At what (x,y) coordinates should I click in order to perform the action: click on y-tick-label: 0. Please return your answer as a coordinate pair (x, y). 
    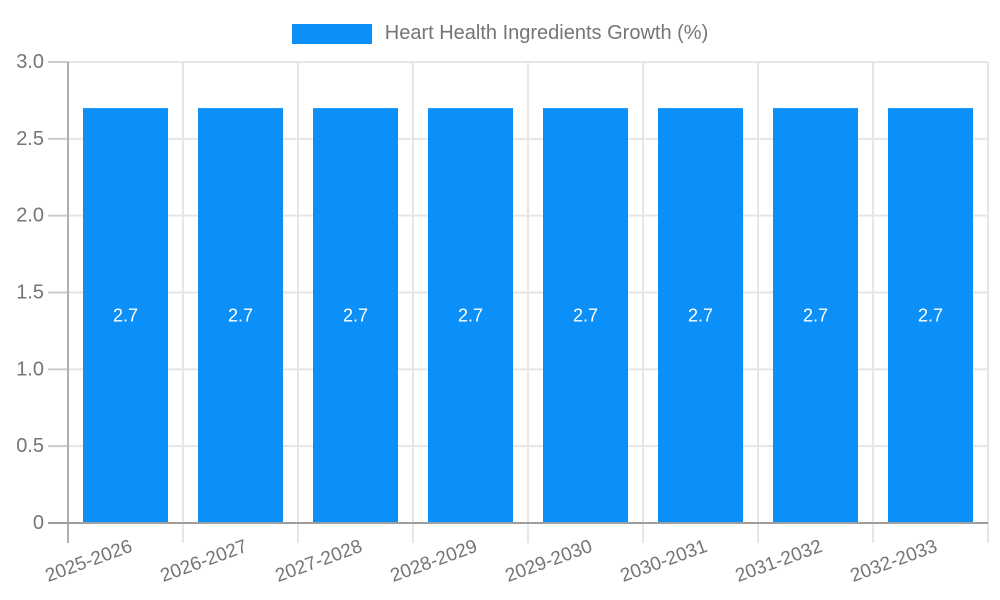
    Looking at the image, I should click on (38, 523).